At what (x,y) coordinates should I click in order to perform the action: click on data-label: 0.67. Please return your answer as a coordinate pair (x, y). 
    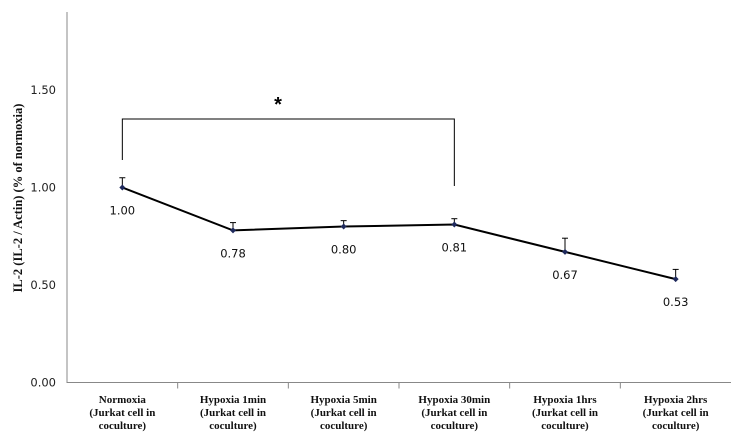
    Looking at the image, I should click on (565, 275).